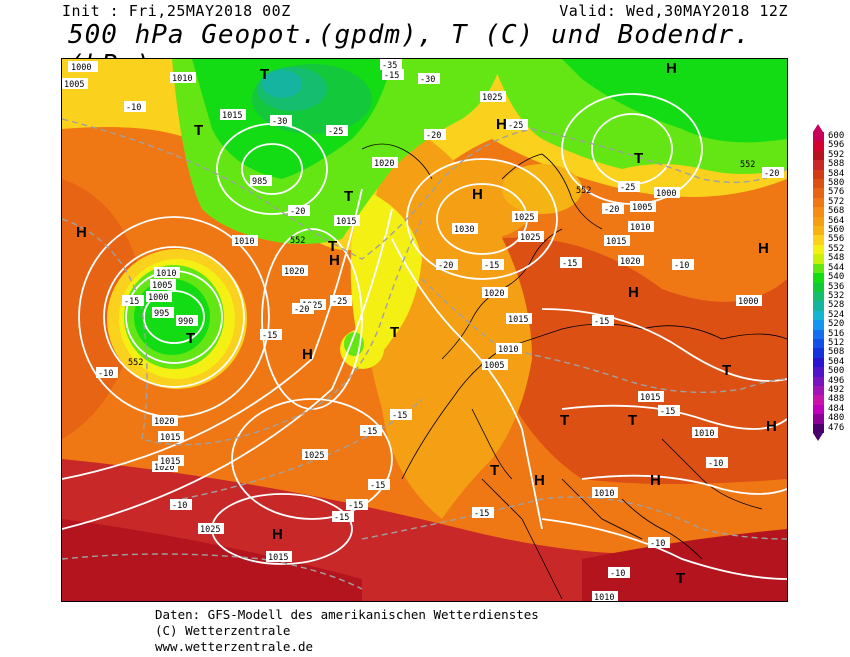 The image size is (850, 657). I want to click on legend-label: 588, so click(836, 164).